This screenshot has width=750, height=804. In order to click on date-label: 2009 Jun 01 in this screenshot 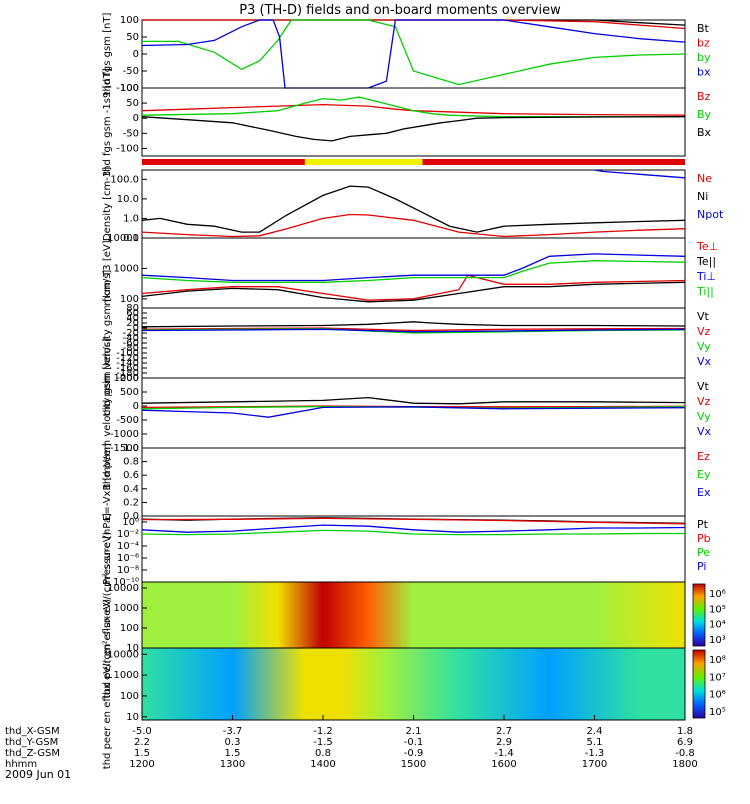, I will do `click(38, 774)`.